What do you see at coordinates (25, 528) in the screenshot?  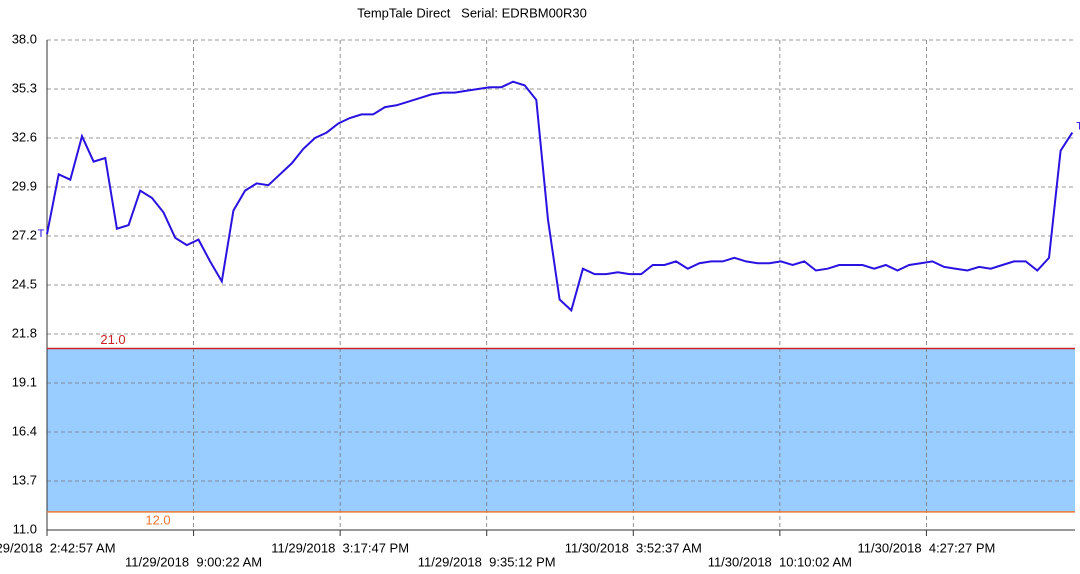 I see `y-tick-label: 11.0` at bounding box center [25, 528].